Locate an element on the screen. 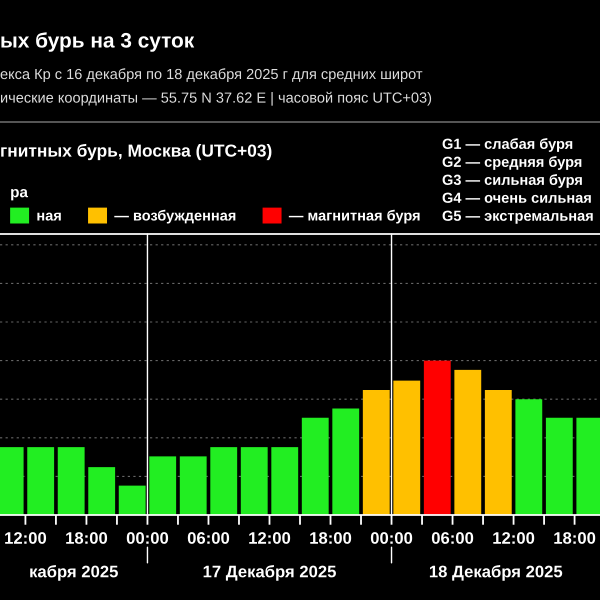  legend-label: ная is located at coordinates (49, 216).